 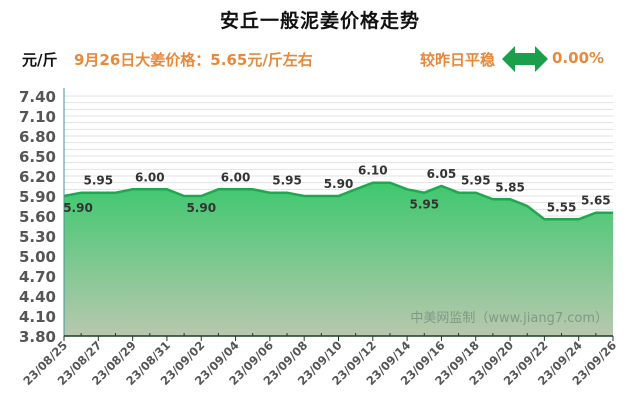 What do you see at coordinates (373, 171) in the screenshot?
I see `data-point-label: 6.10` at bounding box center [373, 171].